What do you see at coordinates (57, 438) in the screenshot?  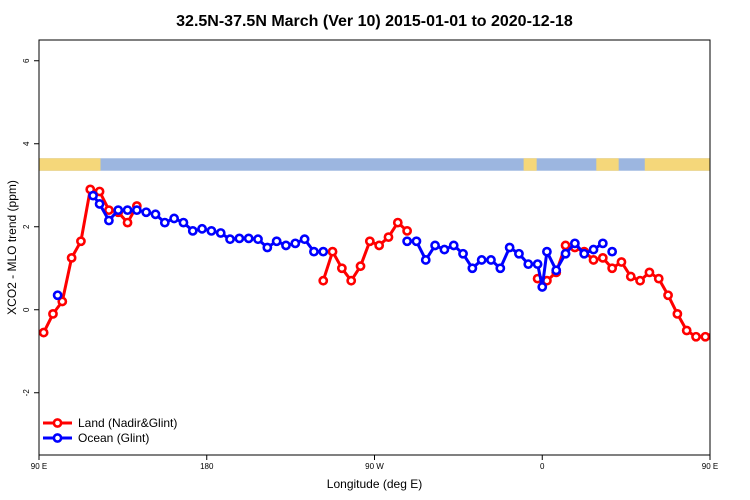 I see `legend-marker` at bounding box center [57, 438].